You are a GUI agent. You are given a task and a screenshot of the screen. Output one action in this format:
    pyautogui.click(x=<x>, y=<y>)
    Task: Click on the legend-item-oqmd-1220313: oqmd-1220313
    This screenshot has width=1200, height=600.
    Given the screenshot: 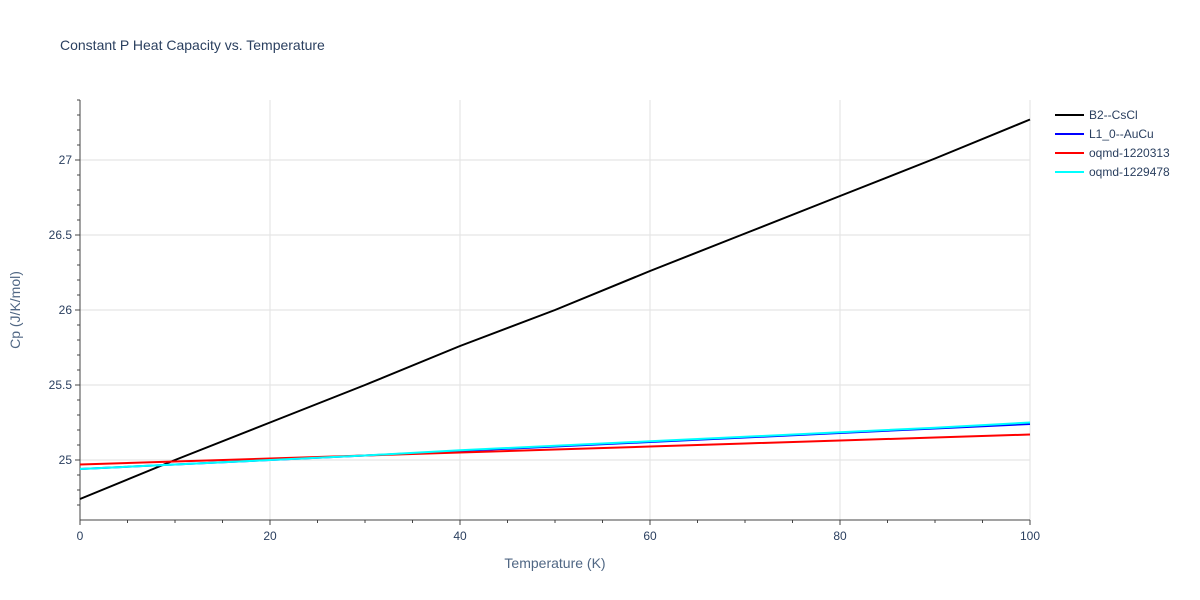 What is the action you would take?
    pyautogui.click(x=1112, y=153)
    